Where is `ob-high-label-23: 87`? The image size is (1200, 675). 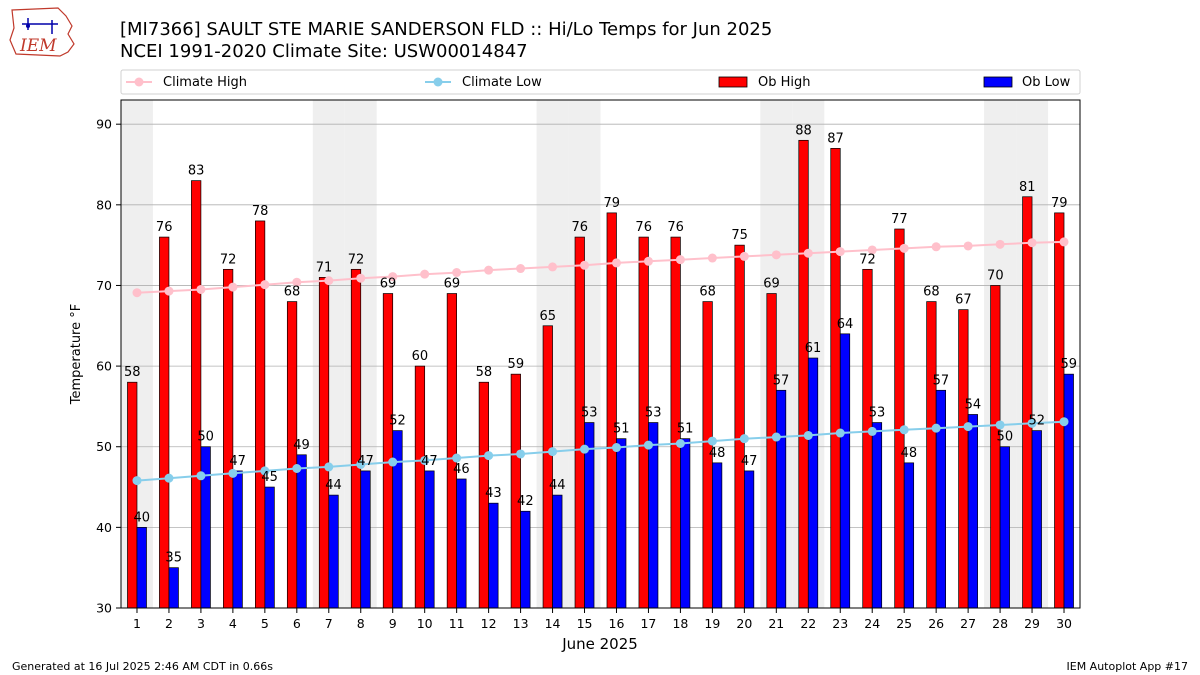 ob-high-label-23: 87 is located at coordinates (835, 138).